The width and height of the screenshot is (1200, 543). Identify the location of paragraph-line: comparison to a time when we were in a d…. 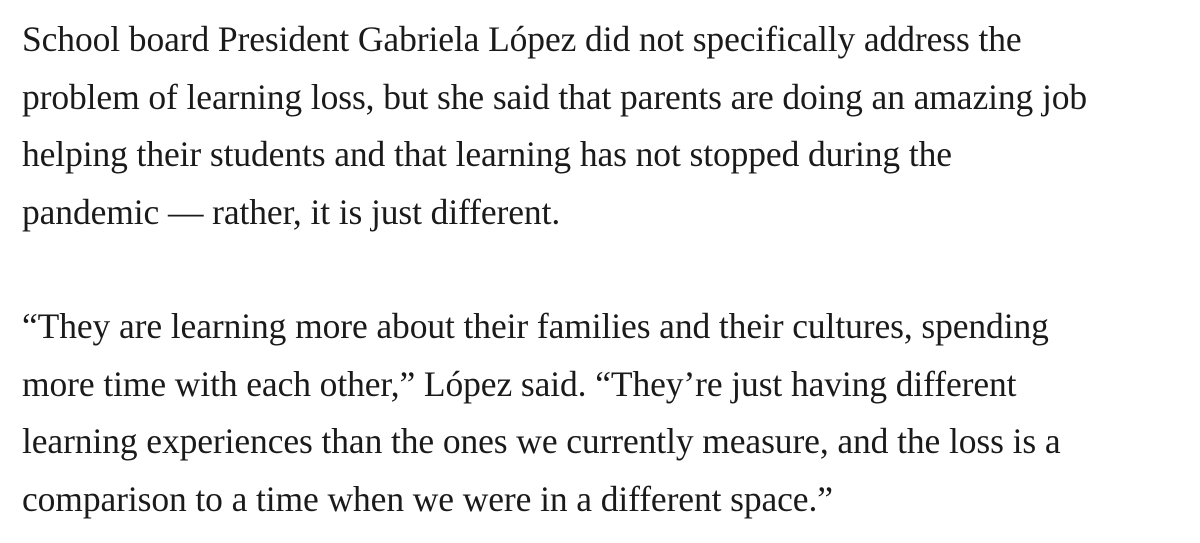
(427, 498).